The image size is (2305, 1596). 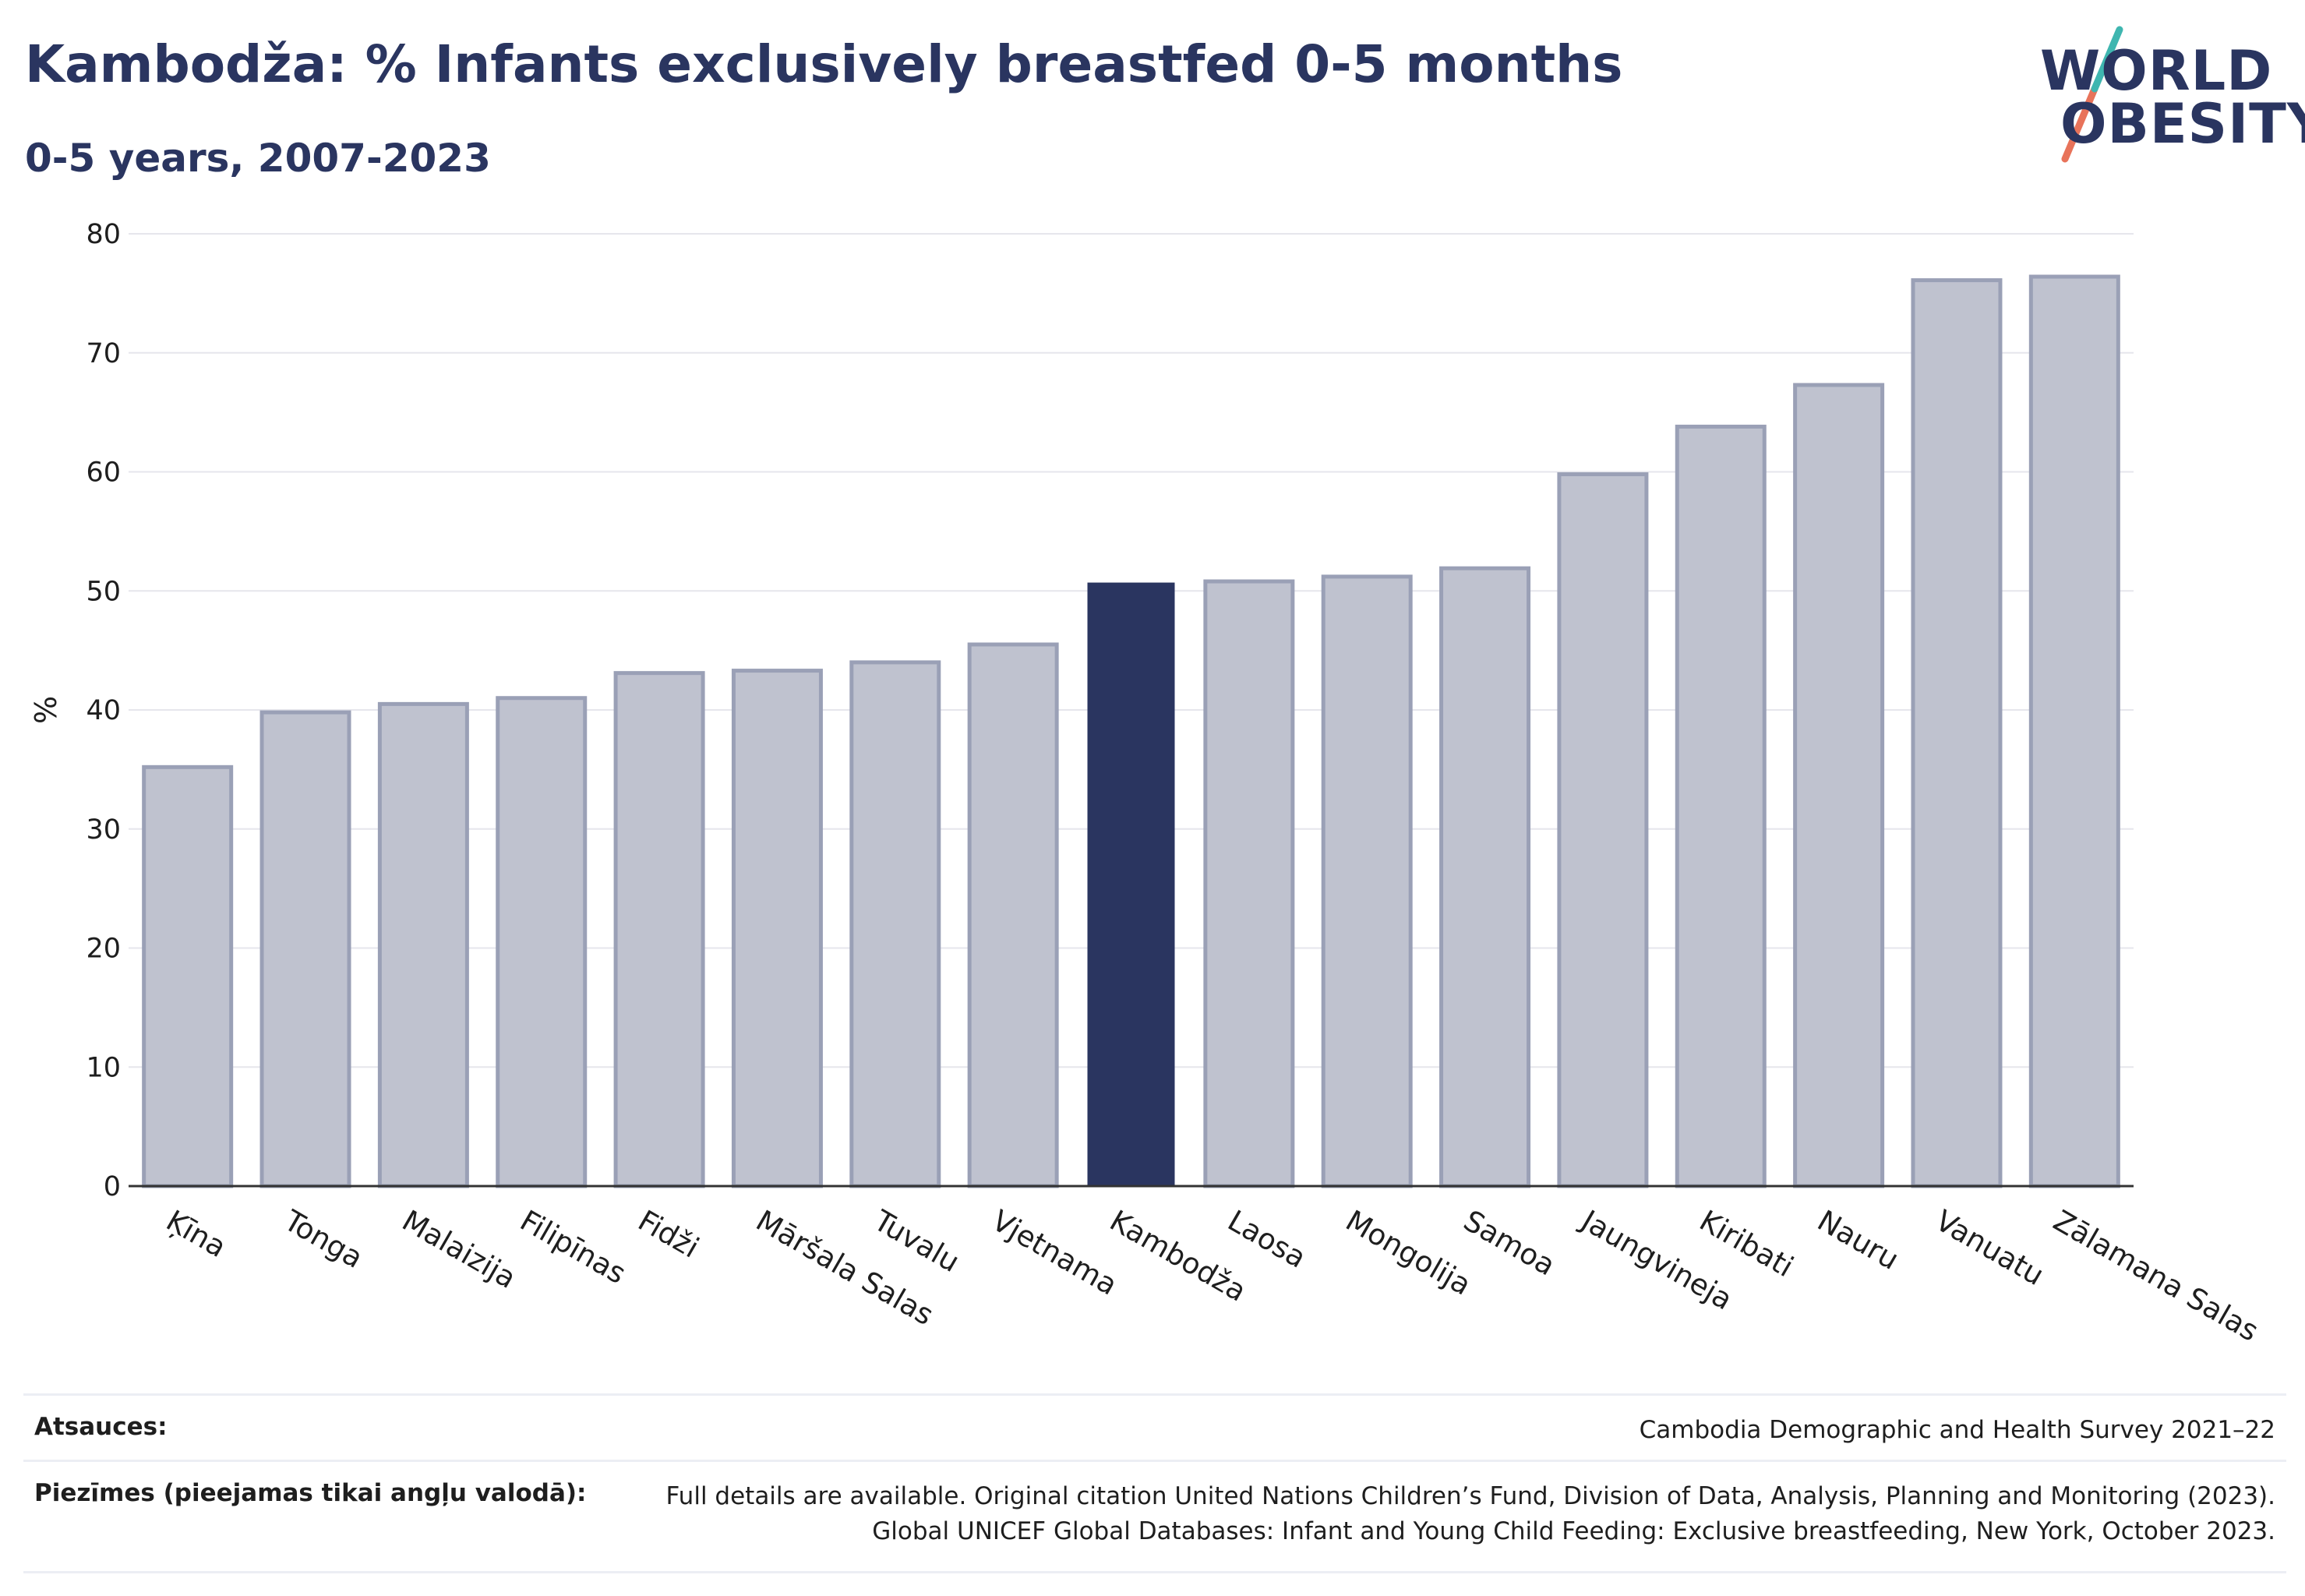 What do you see at coordinates (1989, 1248) in the screenshot?
I see `x-tick-label: Vanuatu` at bounding box center [1989, 1248].